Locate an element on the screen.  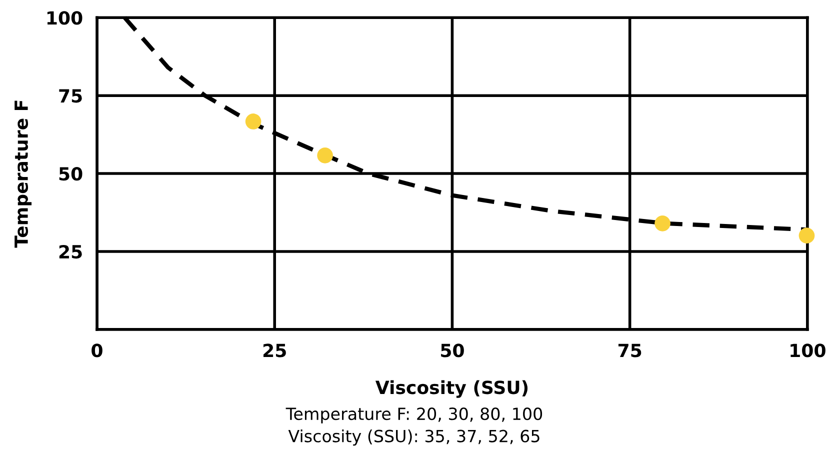
x-axis-title: Viscosity (SSU) is located at coordinates (451, 389).